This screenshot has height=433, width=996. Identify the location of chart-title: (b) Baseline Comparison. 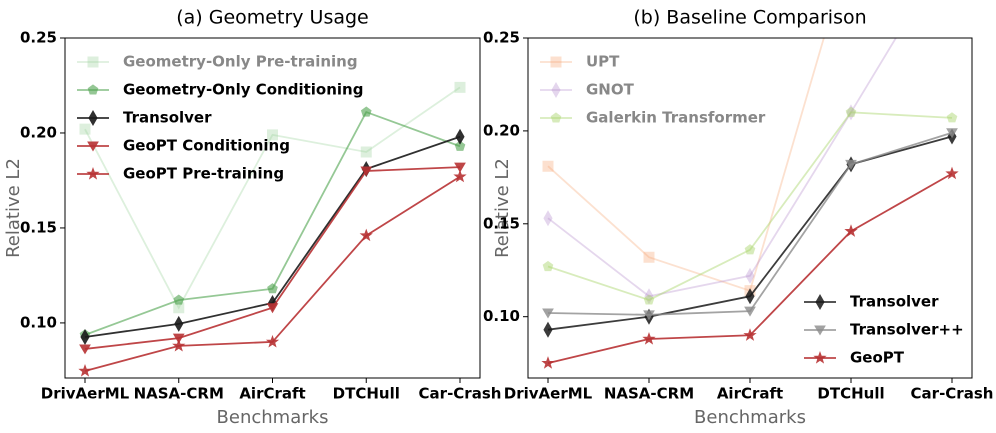
(749, 18).